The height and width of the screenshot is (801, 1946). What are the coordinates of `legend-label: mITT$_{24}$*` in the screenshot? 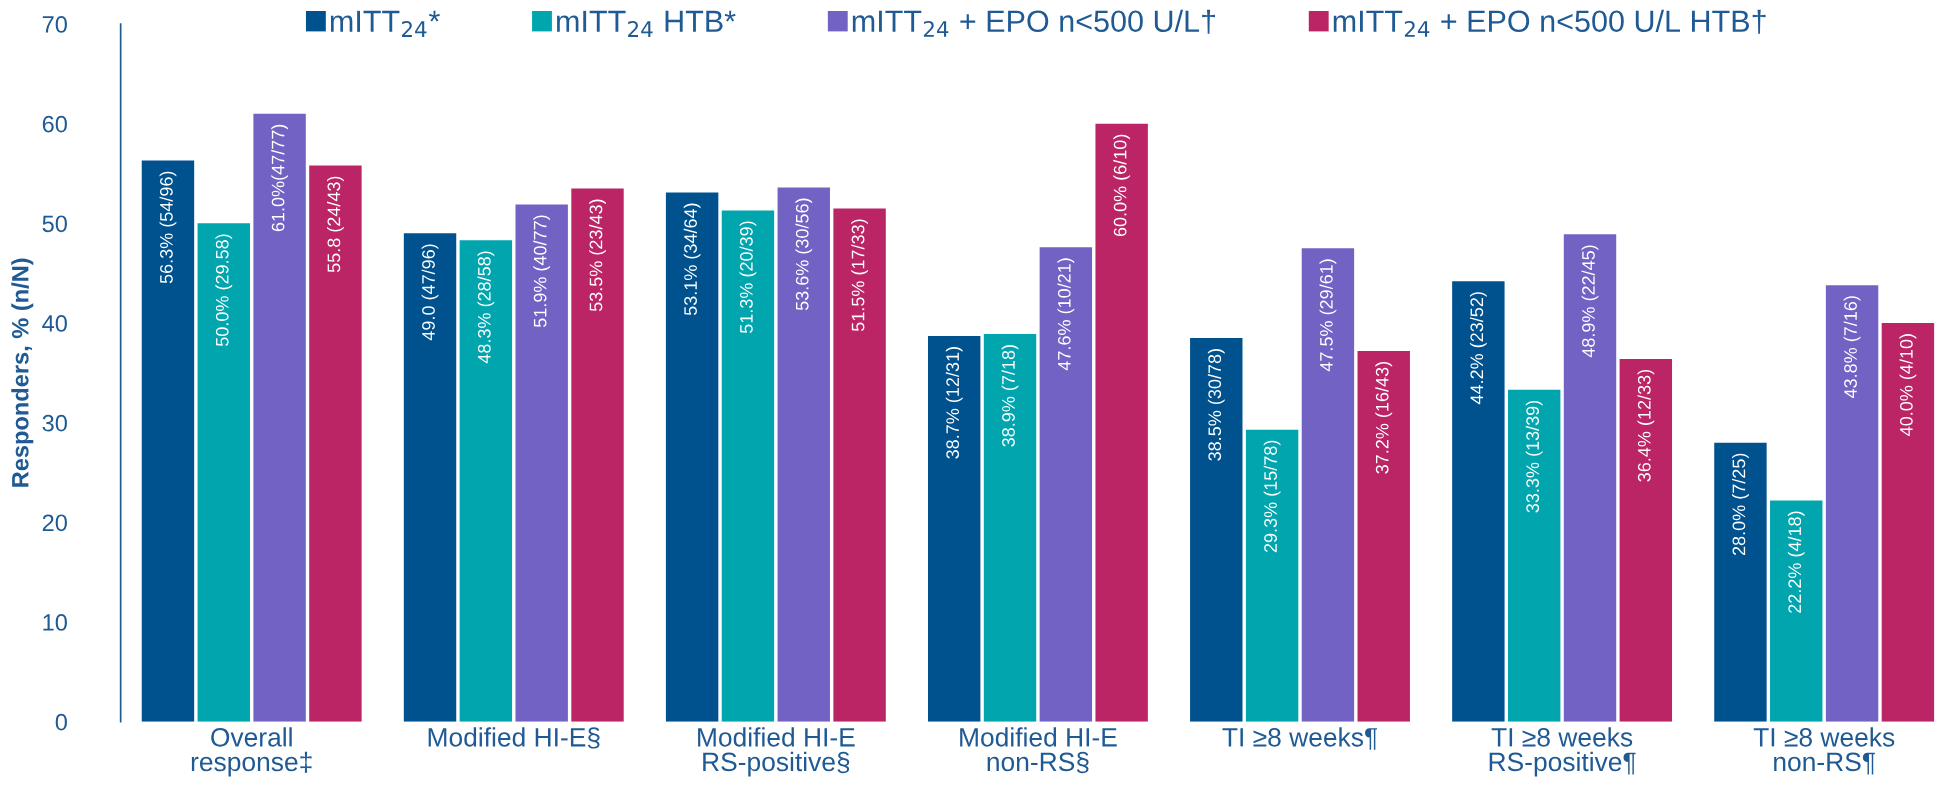 It's located at (385, 23).